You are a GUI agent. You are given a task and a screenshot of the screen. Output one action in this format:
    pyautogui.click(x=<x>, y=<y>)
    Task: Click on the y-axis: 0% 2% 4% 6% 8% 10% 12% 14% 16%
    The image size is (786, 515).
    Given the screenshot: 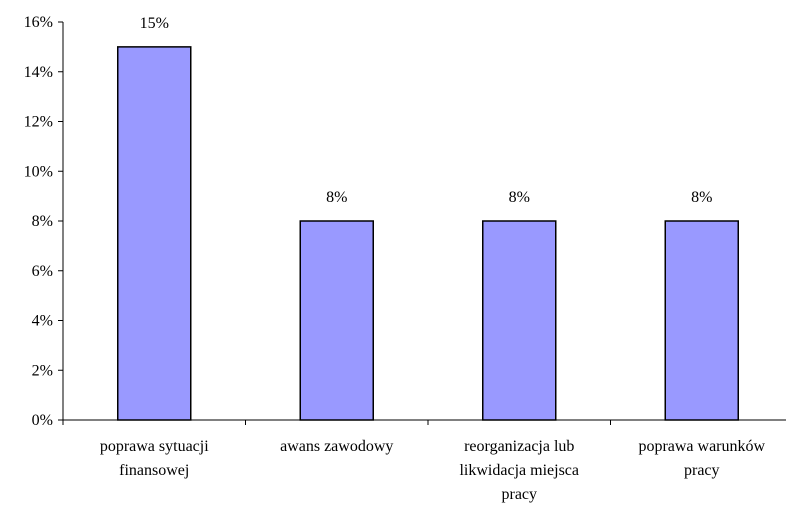 What is the action you would take?
    pyautogui.click(x=44, y=221)
    